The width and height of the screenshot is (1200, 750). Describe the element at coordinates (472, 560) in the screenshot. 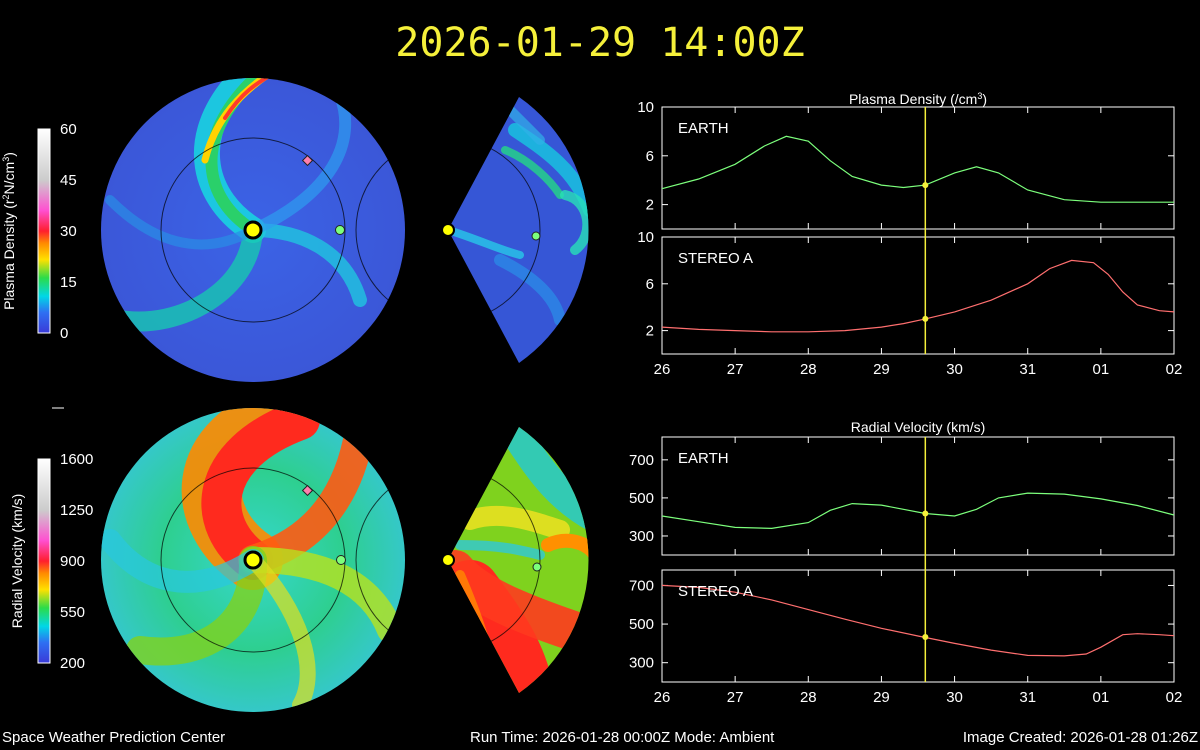

I see `velocity-meridional-map` at that location.